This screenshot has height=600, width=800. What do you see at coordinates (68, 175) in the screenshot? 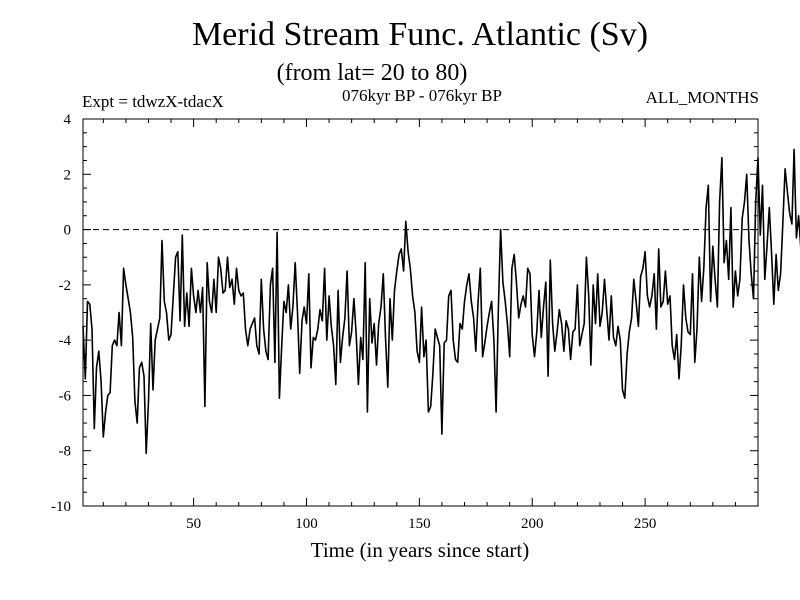
I see `y-tick-label: 2` at bounding box center [68, 175].